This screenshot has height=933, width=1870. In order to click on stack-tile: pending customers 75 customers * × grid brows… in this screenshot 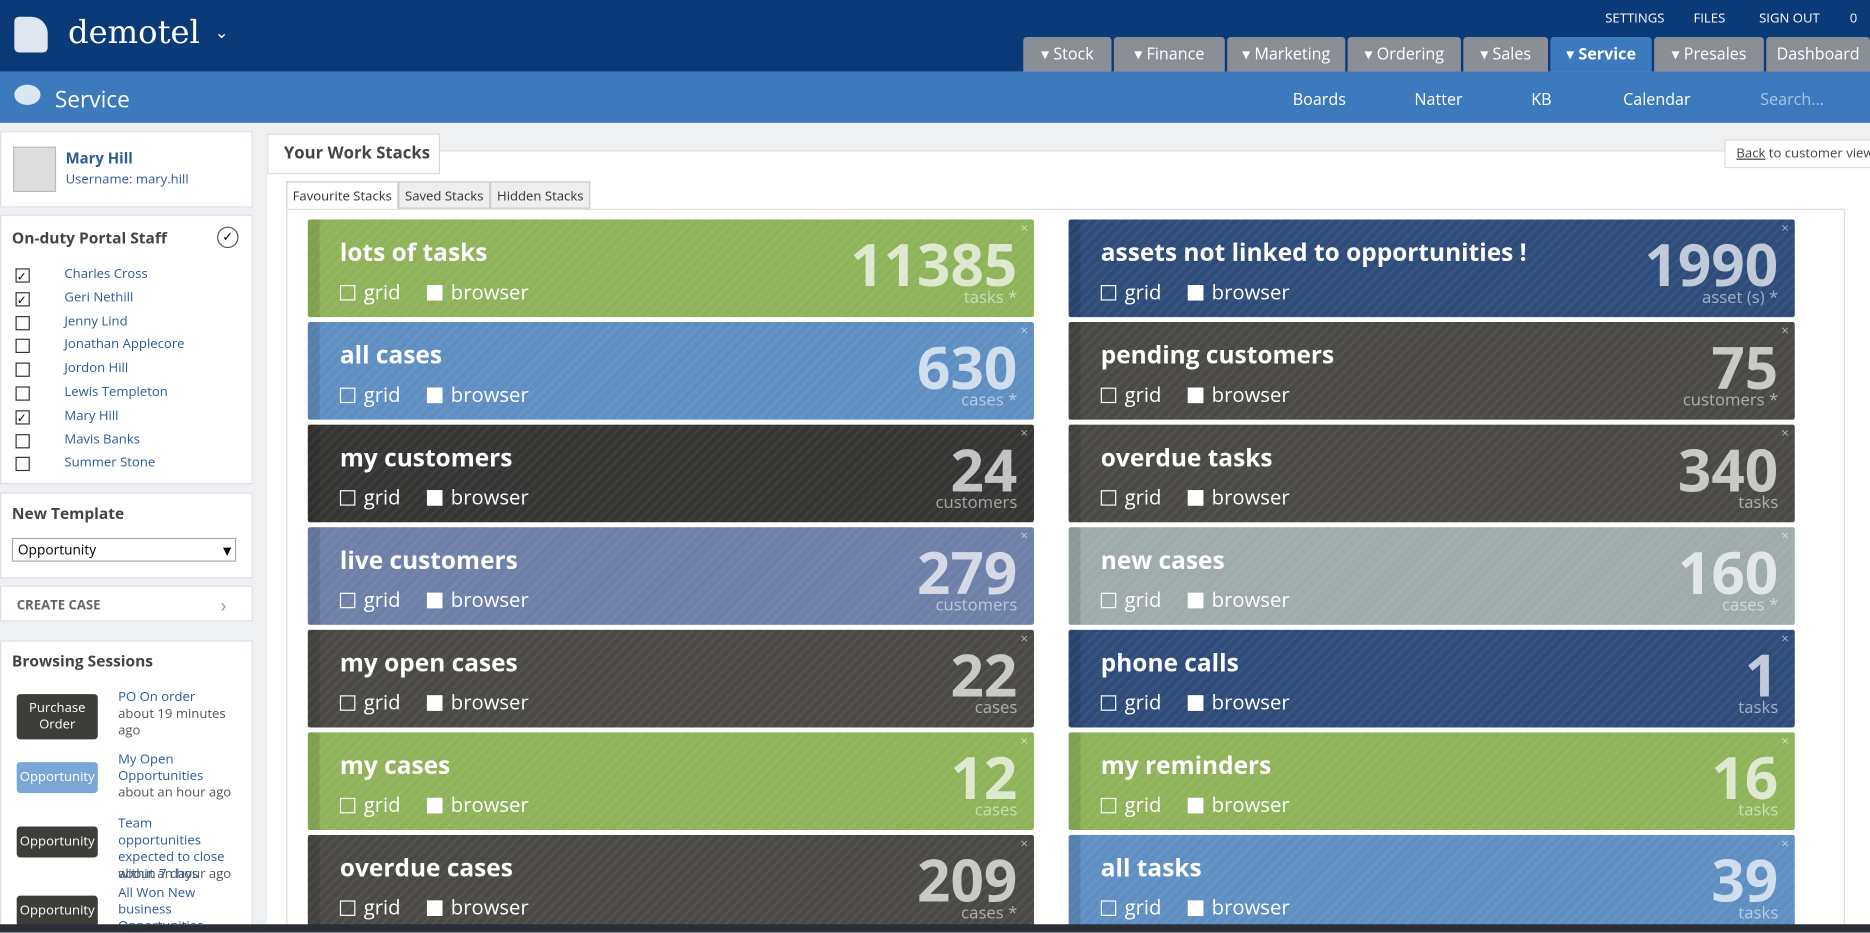, I will do `click(1431, 371)`.